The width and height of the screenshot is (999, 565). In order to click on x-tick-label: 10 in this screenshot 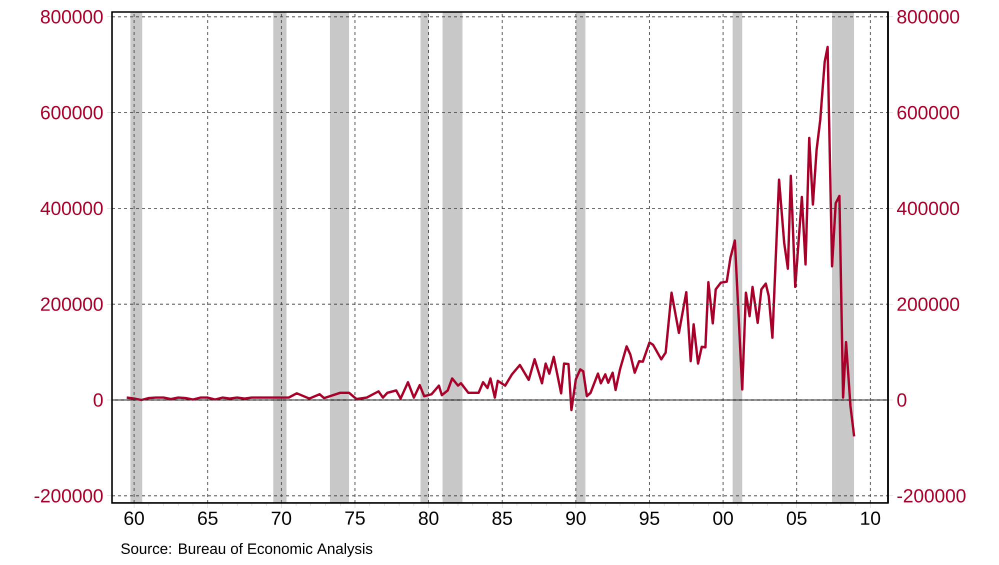, I will do `click(870, 518)`.